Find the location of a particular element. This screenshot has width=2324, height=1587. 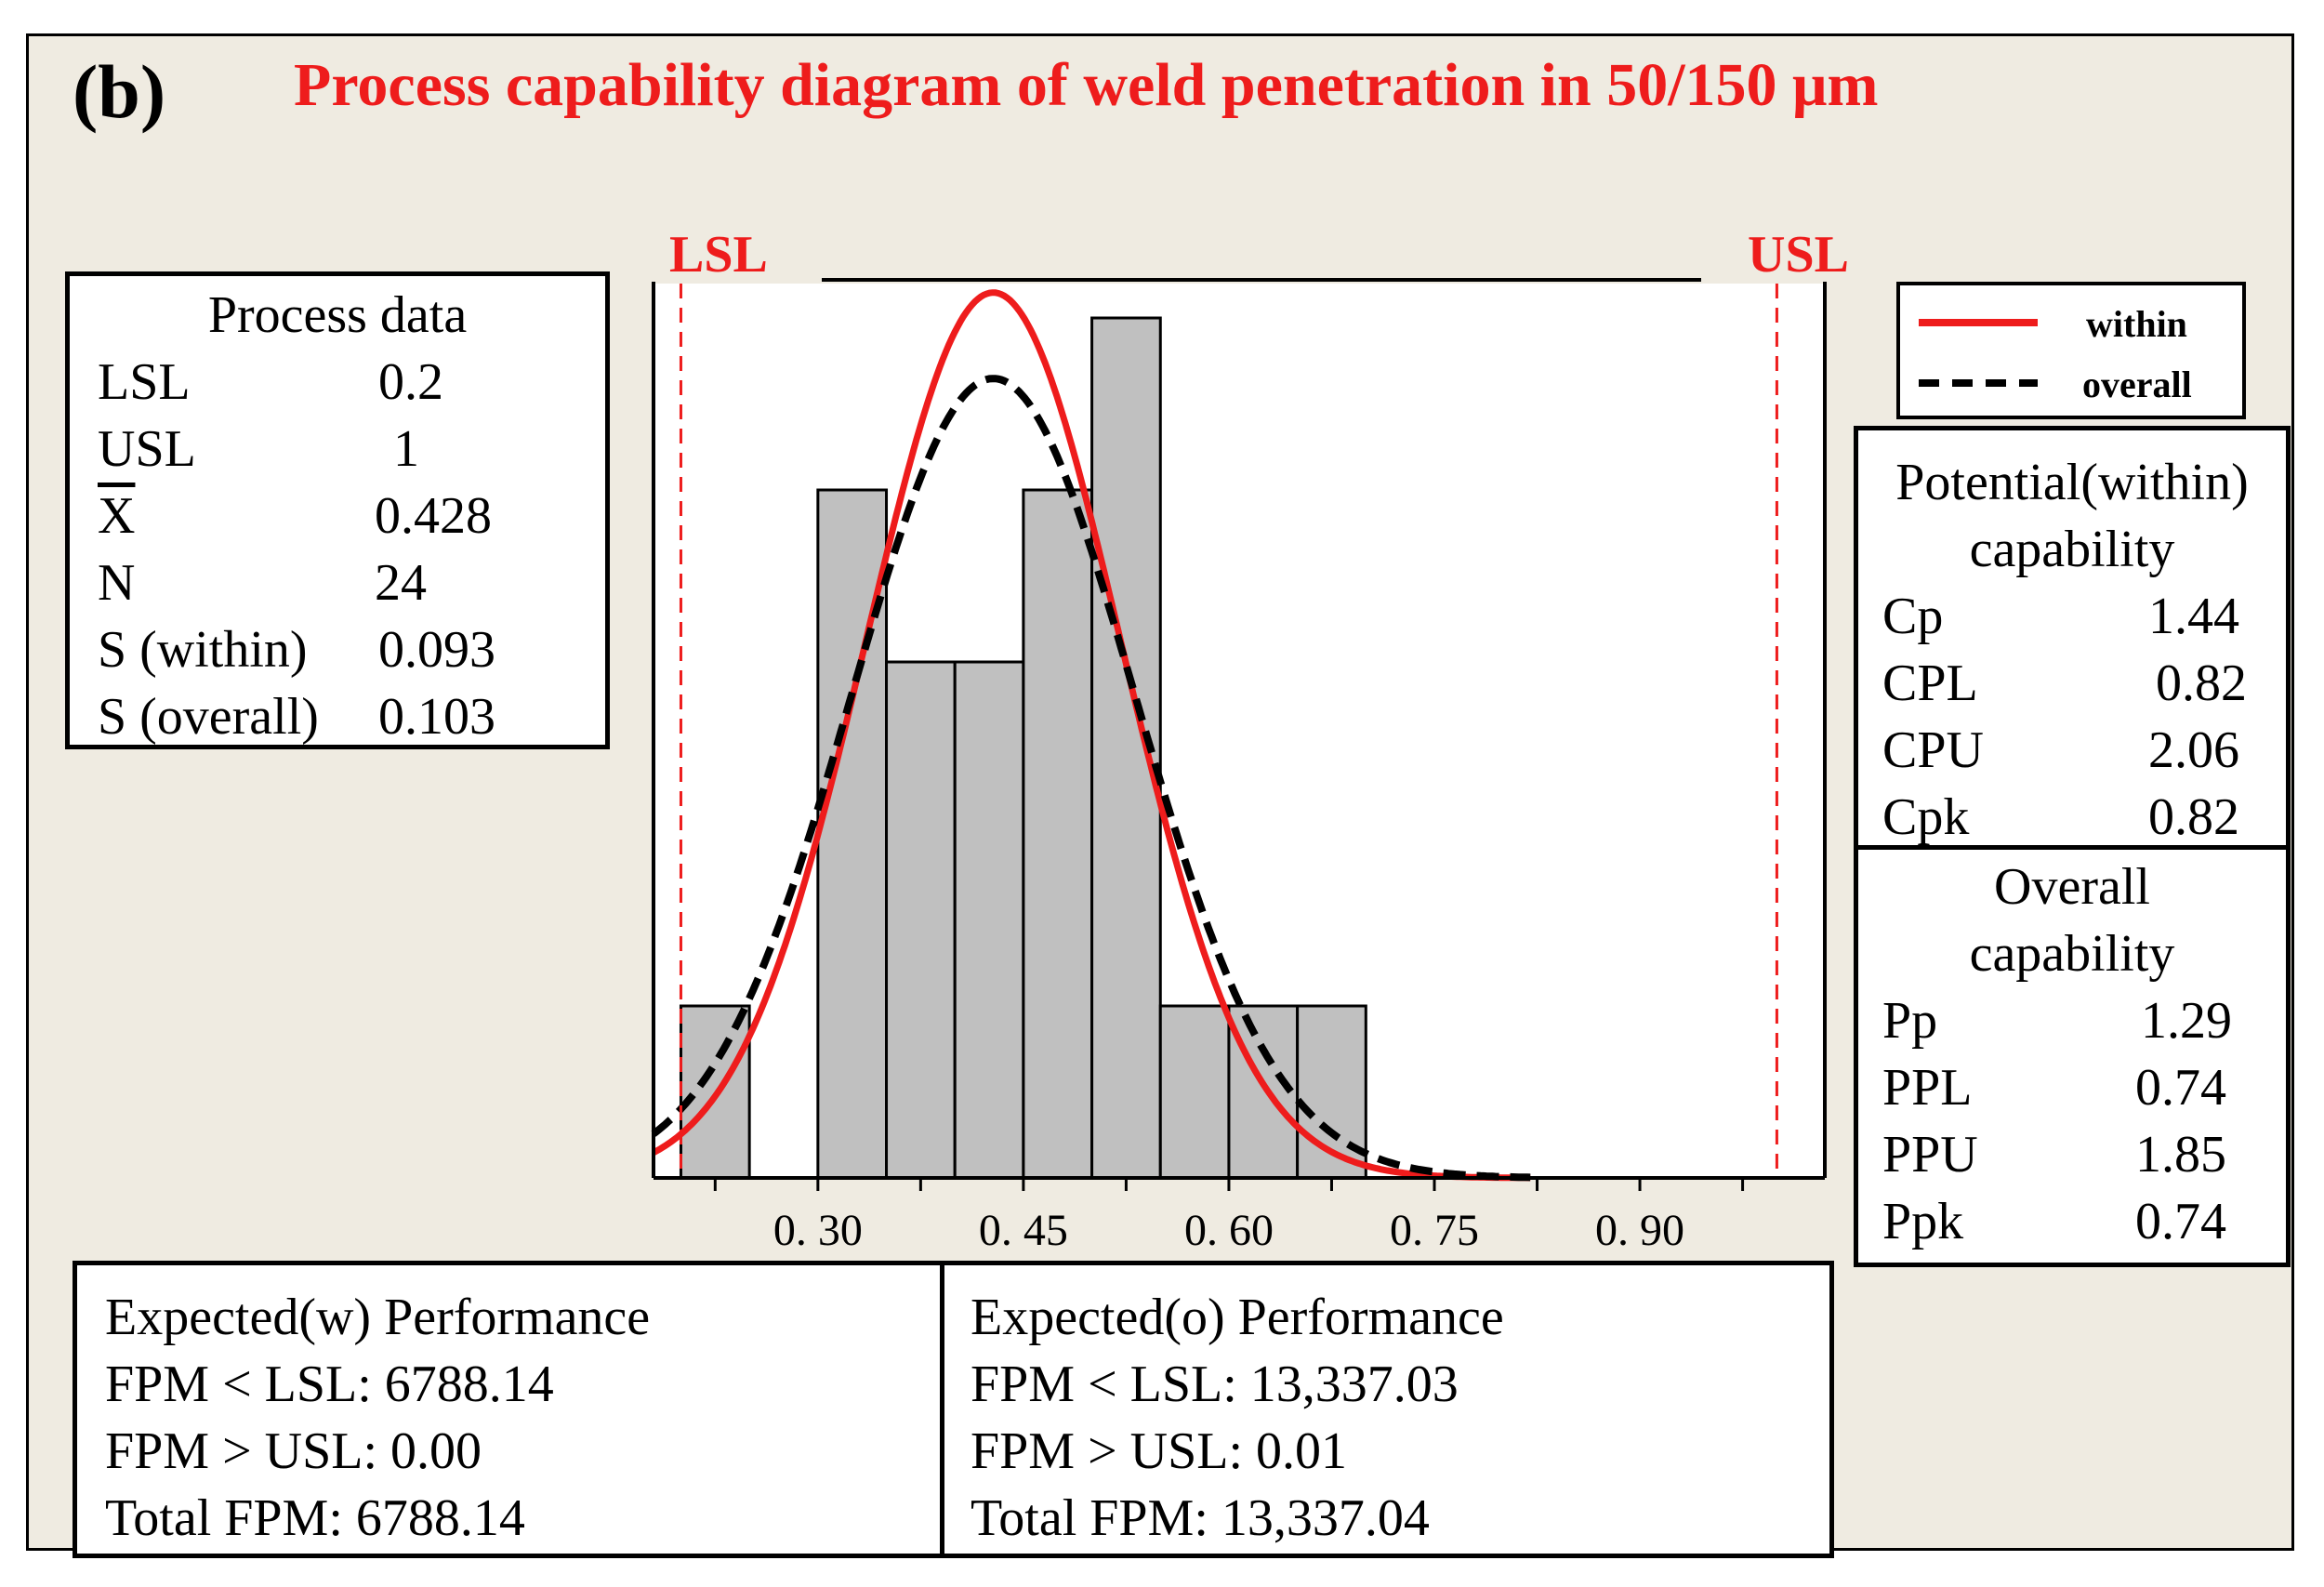

potential-header-line1: Potential(within) is located at coordinates (2072, 483).